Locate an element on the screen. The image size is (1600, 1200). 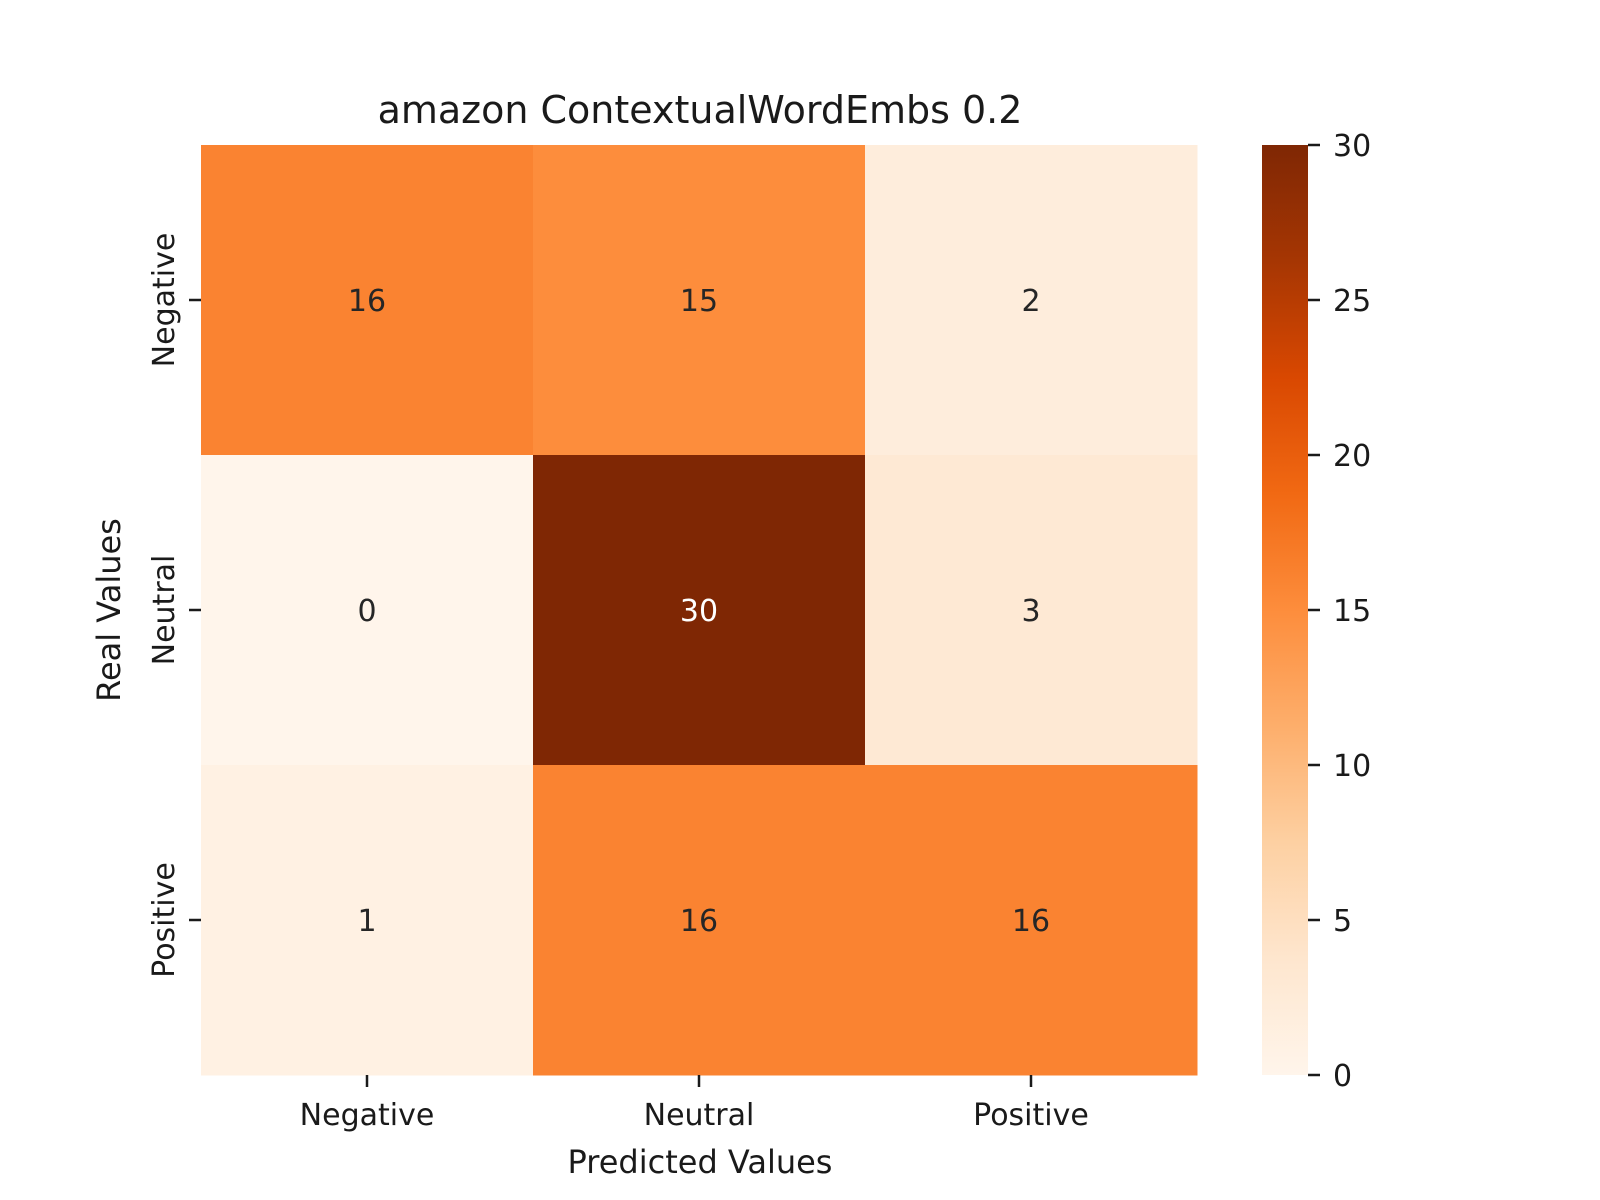
cell-label-r1-c0: 0 is located at coordinates (366, 611).